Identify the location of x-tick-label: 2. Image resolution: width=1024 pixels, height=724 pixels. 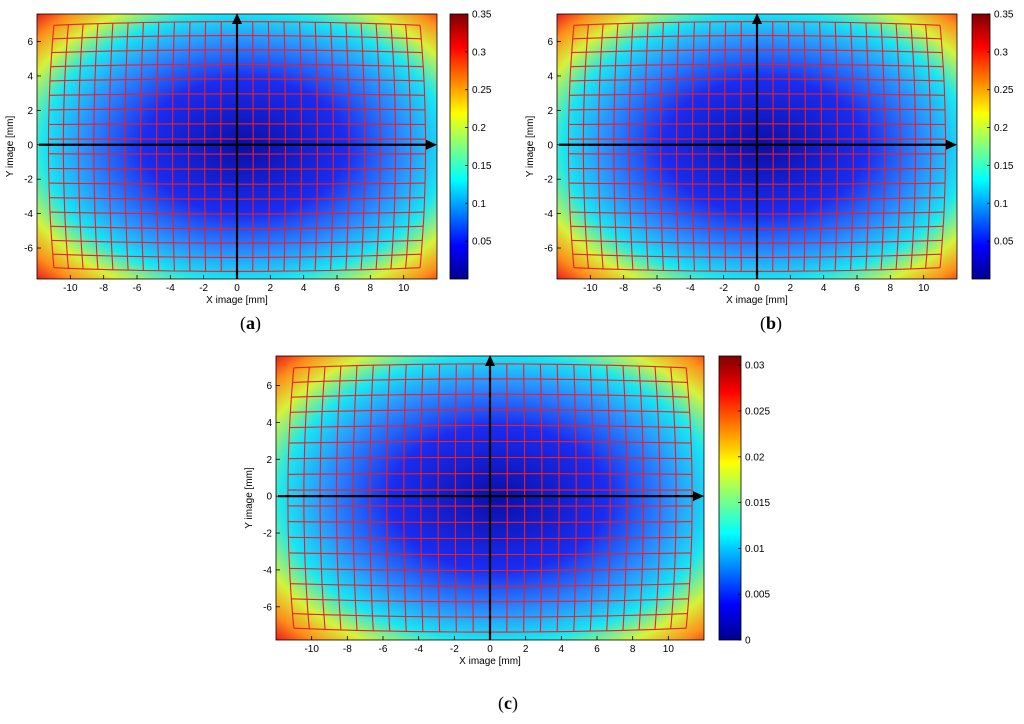
(271, 288).